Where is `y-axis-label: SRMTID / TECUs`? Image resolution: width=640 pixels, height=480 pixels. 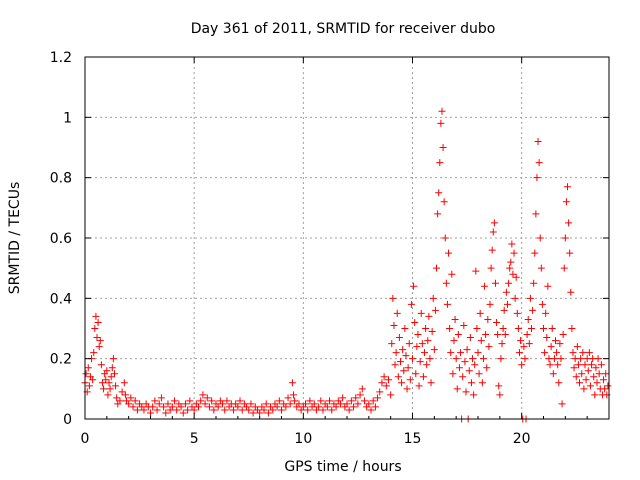
y-axis-label: SRMTID / TECUs is located at coordinates (15, 238).